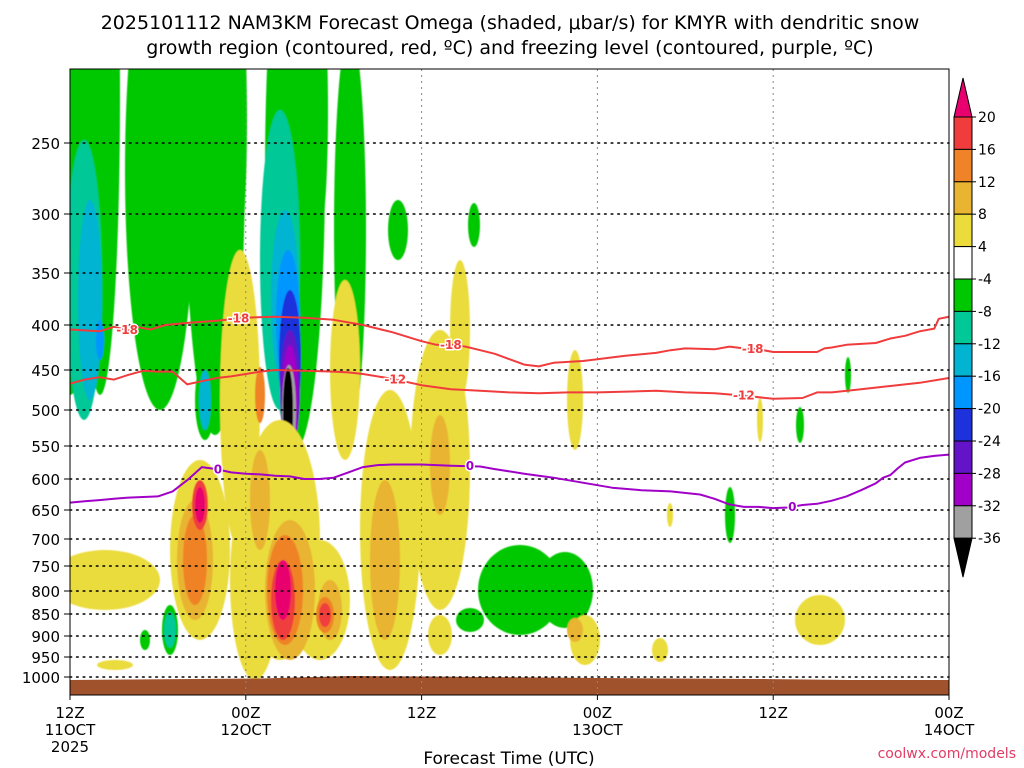  Describe the element at coordinates (948, 713) in the screenshot. I see `x-tick-label-h60-1: 00Z` at that location.